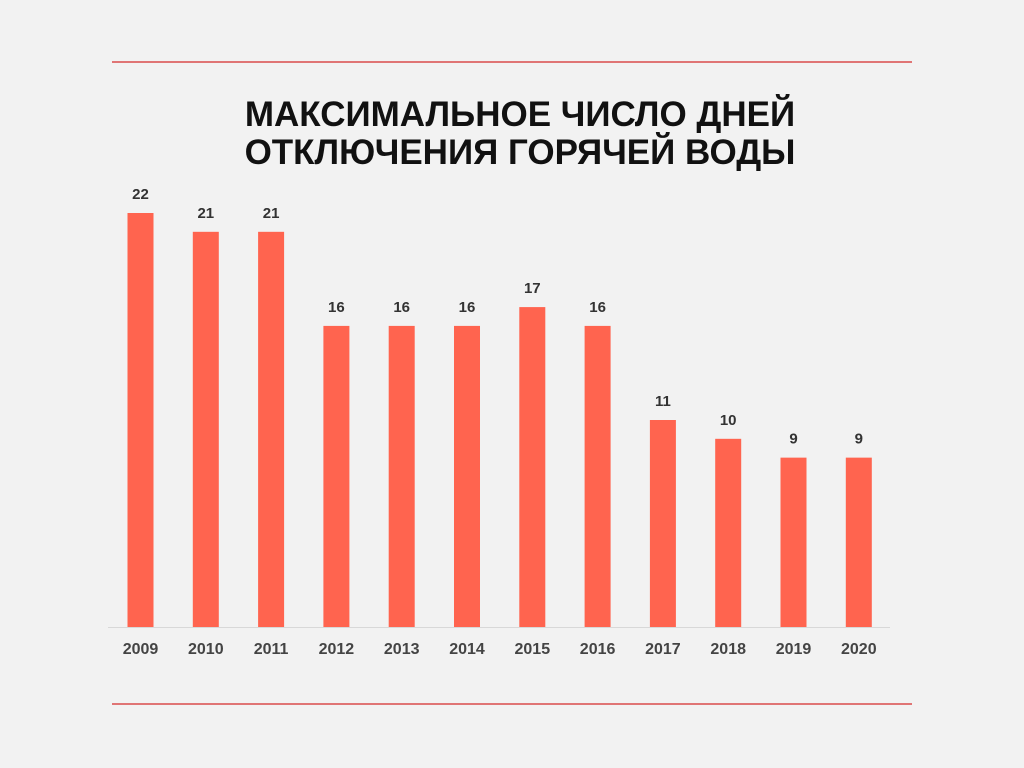 The image size is (1024, 768). What do you see at coordinates (728, 420) in the screenshot?
I see `value-label: 10` at bounding box center [728, 420].